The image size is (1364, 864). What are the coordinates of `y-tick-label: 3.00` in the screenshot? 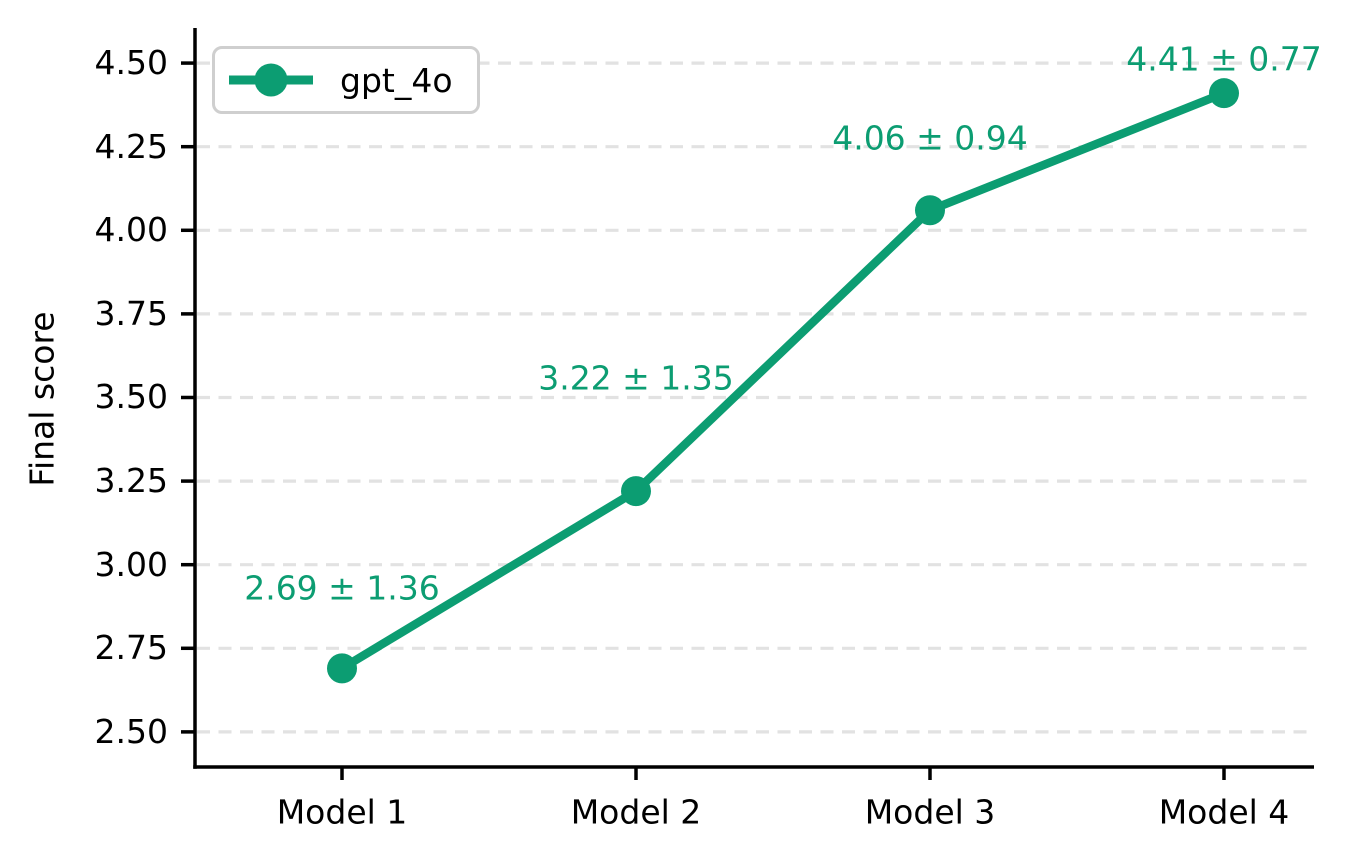 It's located at (131, 564).